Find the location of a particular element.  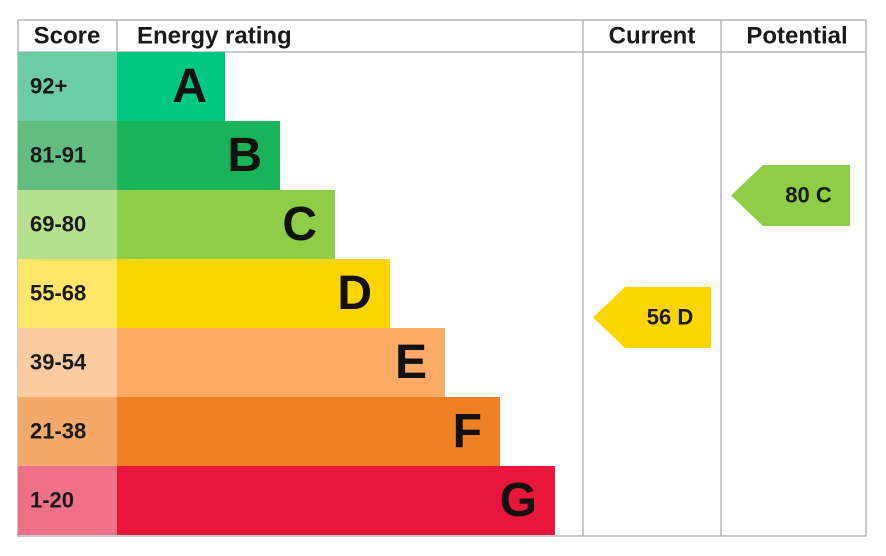

current-rating: 56 D is located at coordinates (670, 316).